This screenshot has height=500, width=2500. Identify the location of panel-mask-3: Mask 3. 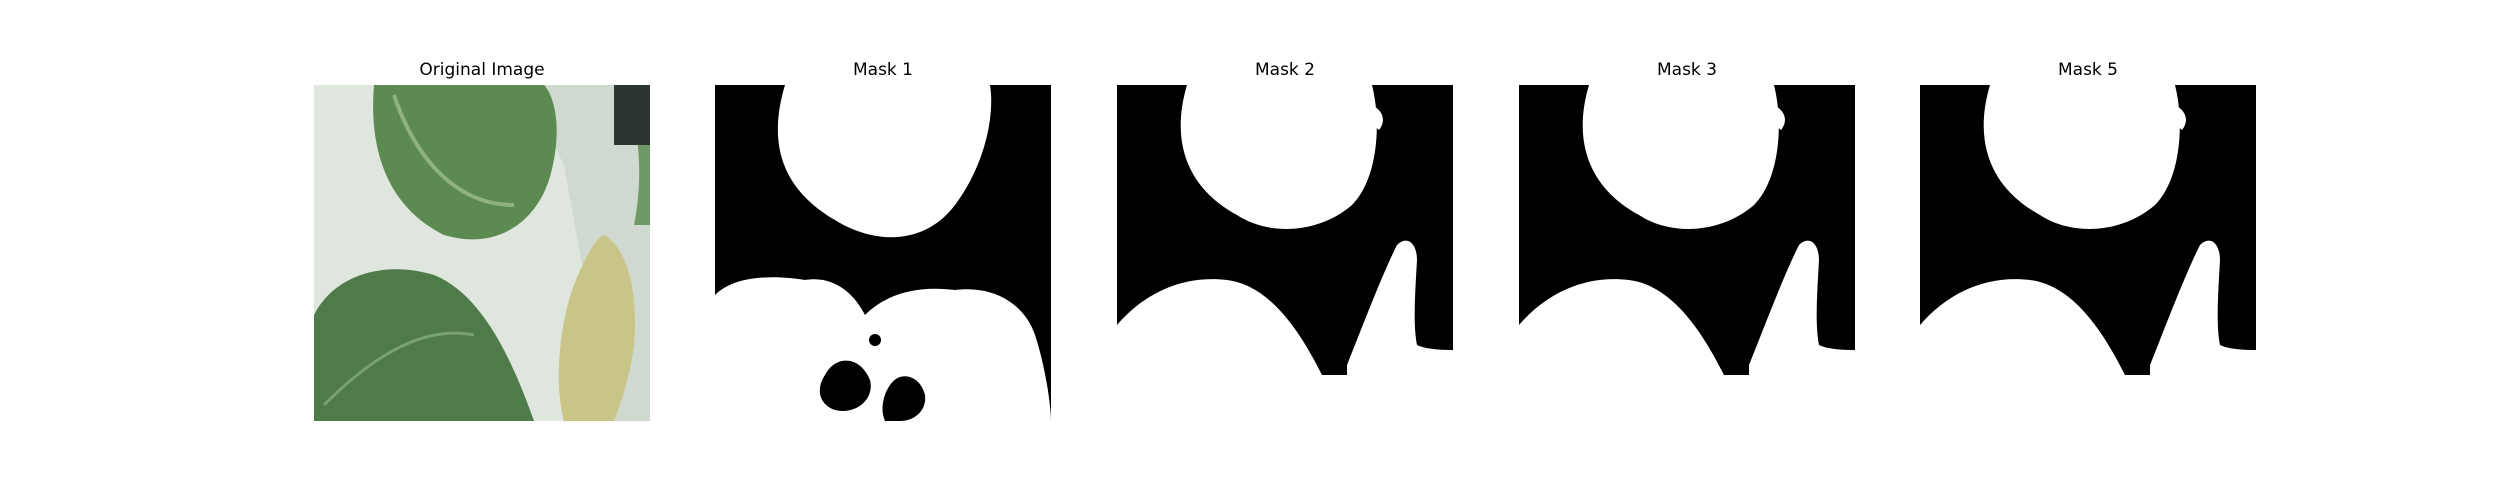
(1687, 250).